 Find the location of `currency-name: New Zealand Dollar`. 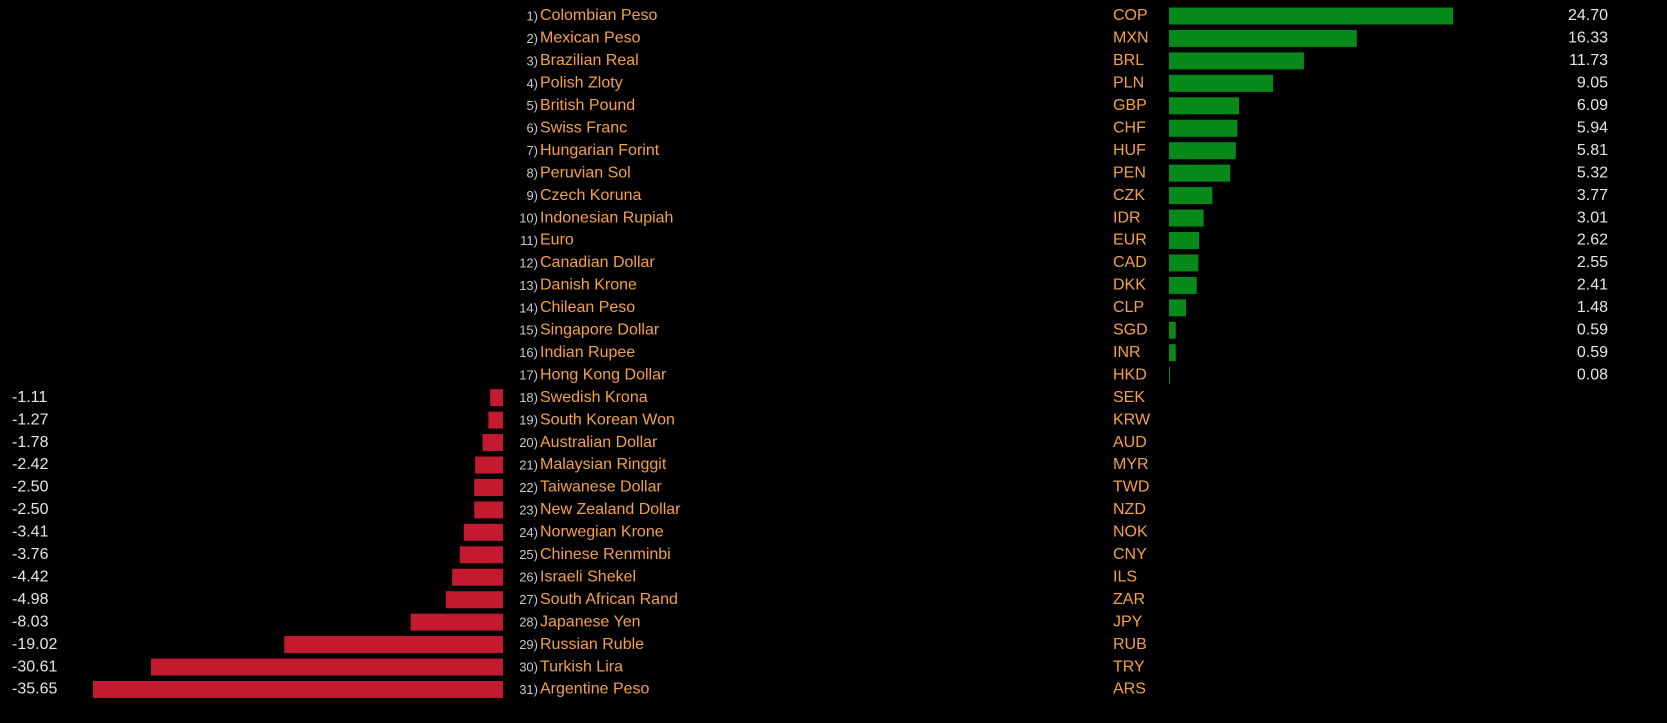

currency-name: New Zealand Dollar is located at coordinates (610, 509).